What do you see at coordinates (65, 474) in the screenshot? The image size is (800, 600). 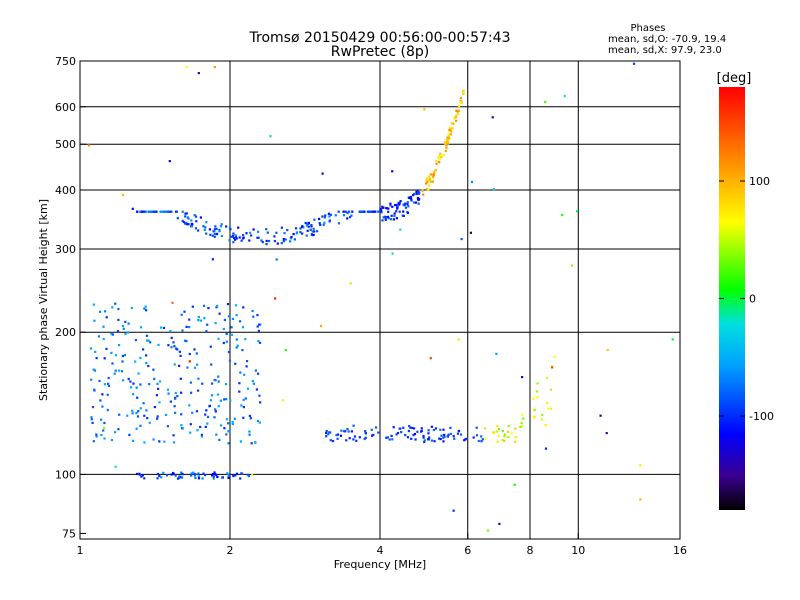 I see `y-tick-label: 100` at bounding box center [65, 474].